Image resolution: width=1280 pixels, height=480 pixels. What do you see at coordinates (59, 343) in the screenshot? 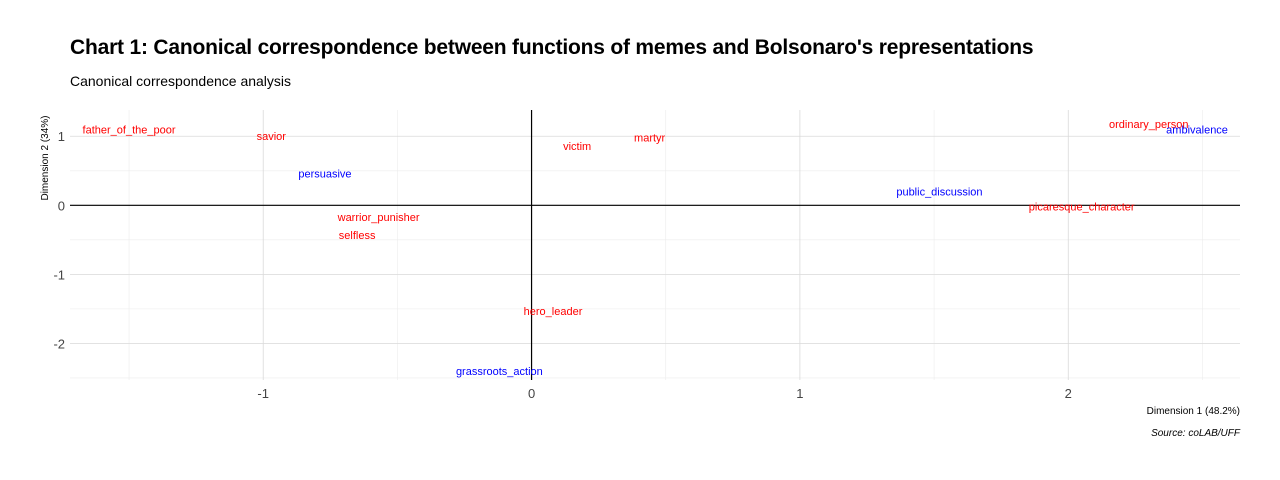
I see `y-tick-label: -2` at bounding box center [59, 343].